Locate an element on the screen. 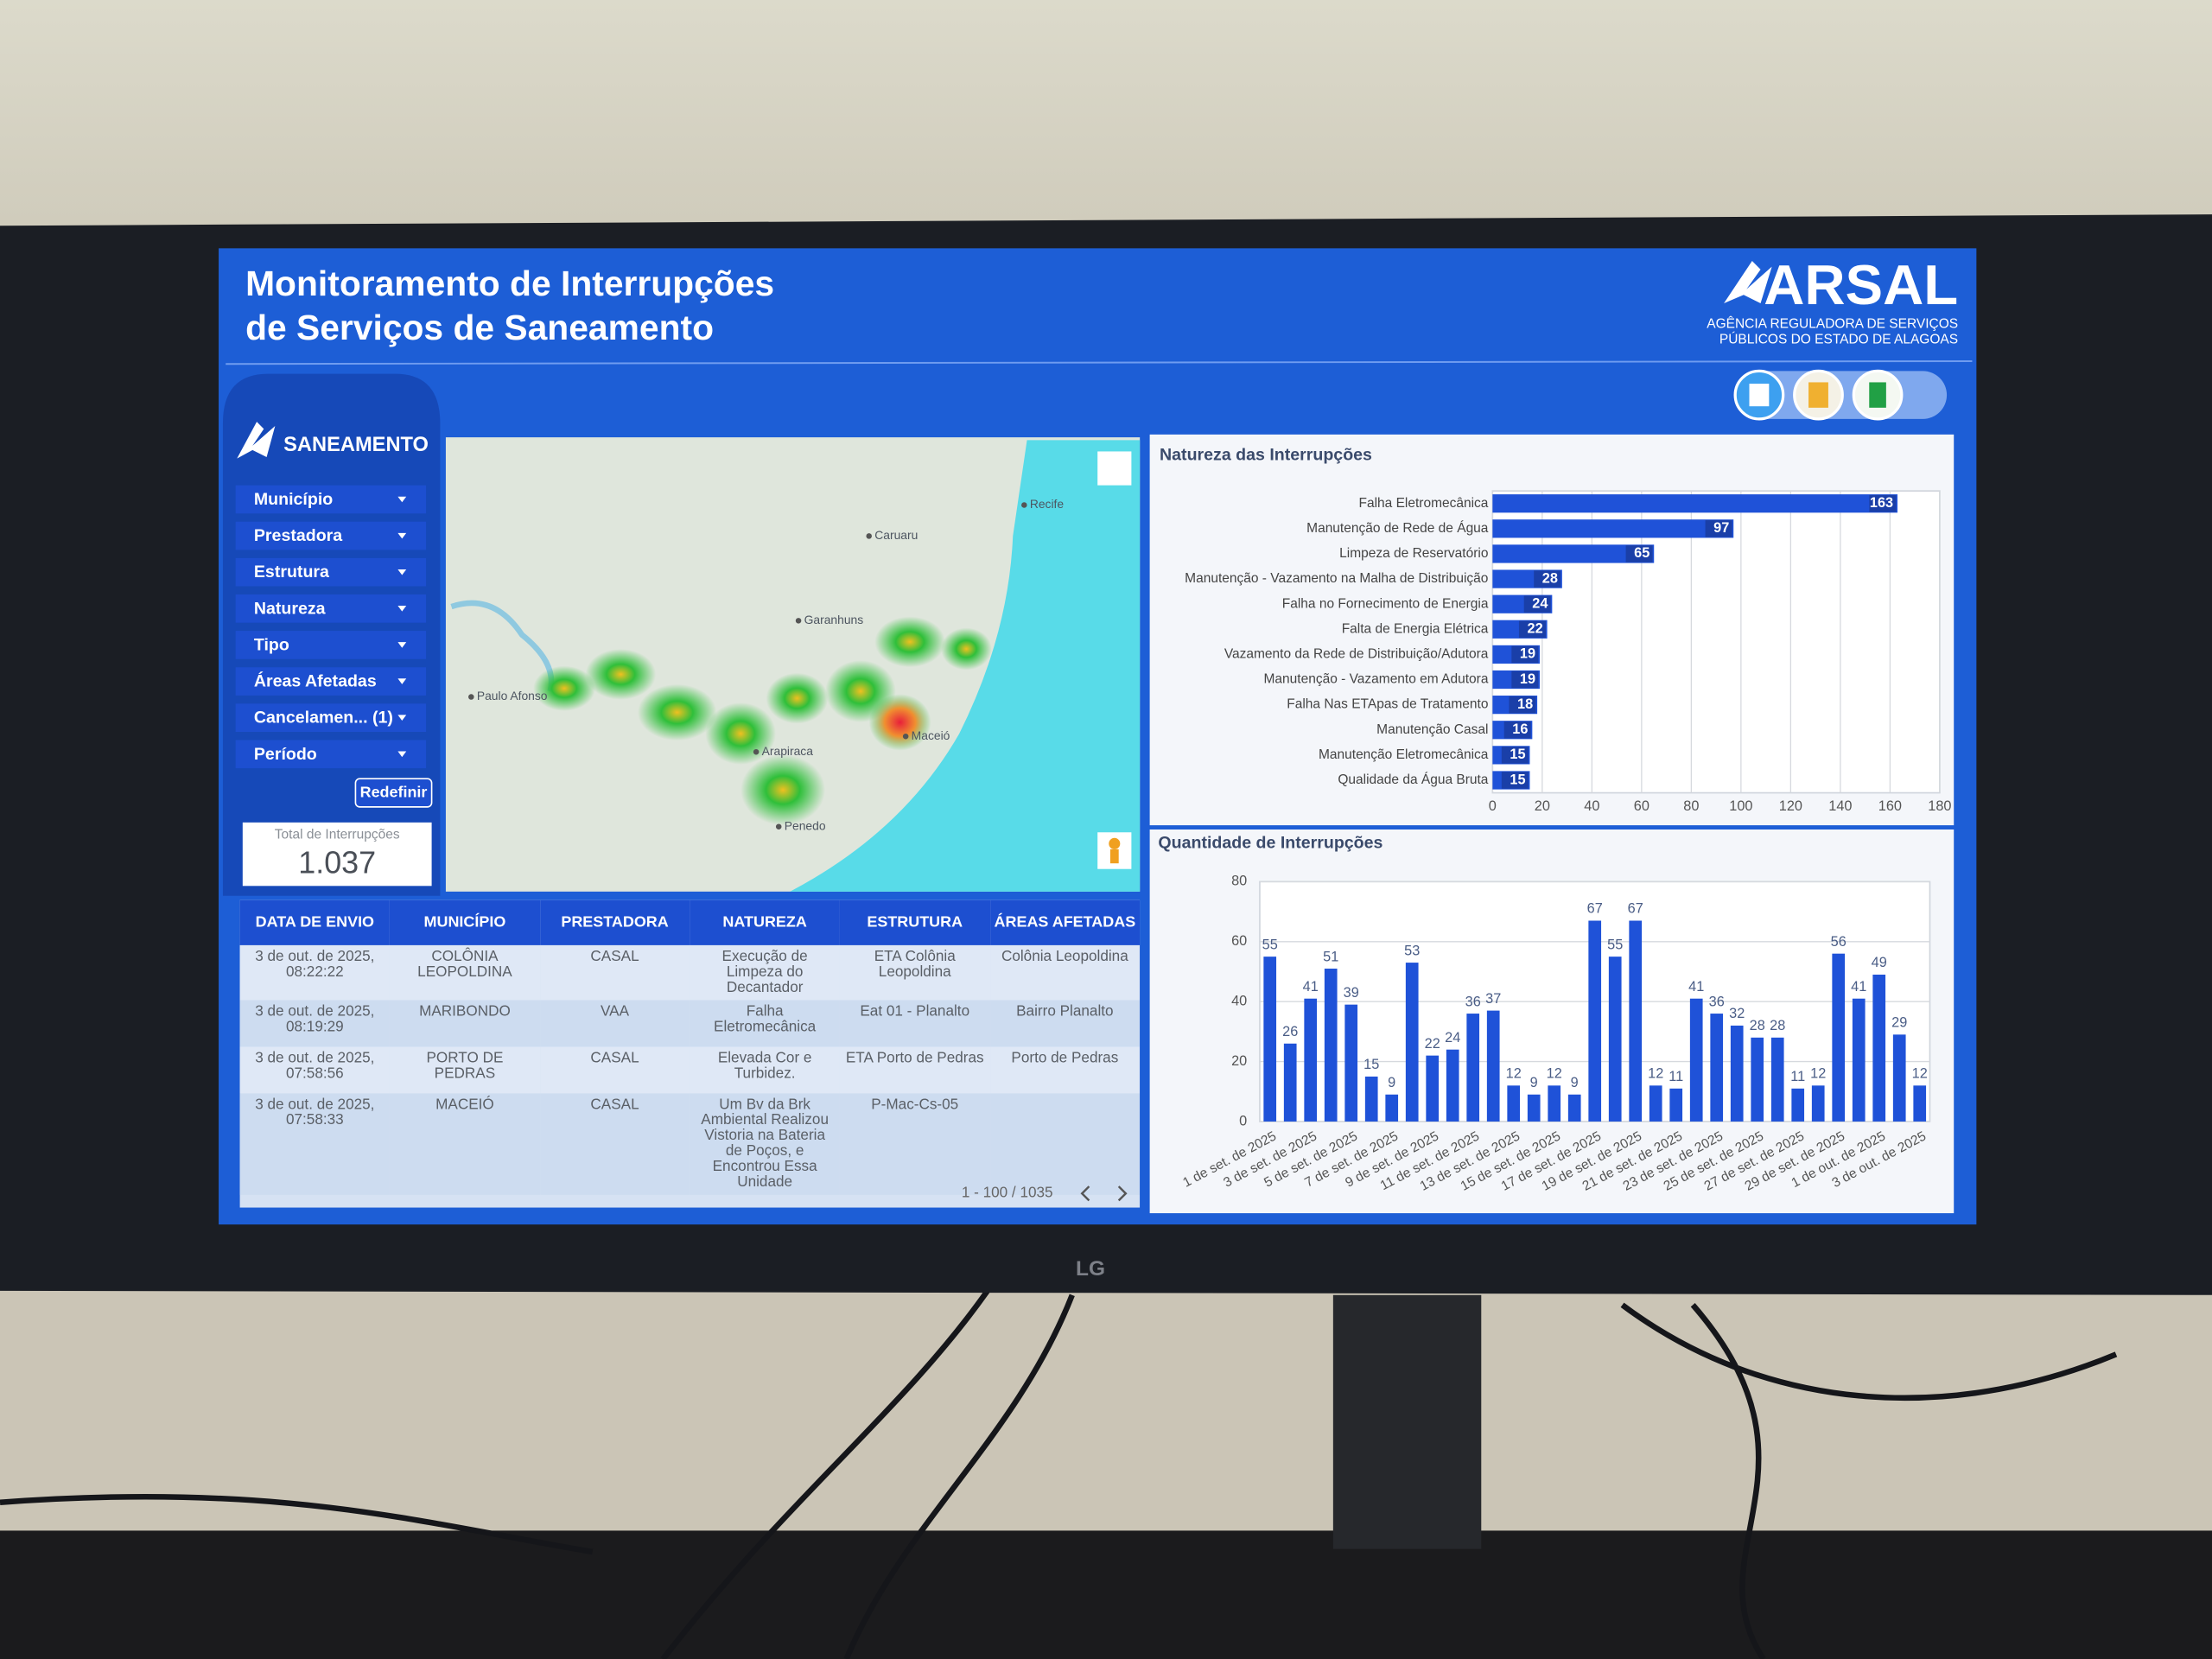  column-header: NATUREZA is located at coordinates (765, 922).